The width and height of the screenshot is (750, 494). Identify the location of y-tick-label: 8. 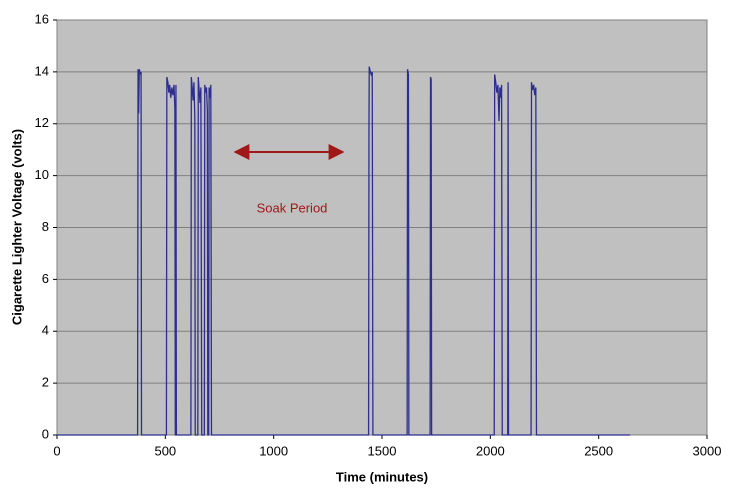
(45, 226).